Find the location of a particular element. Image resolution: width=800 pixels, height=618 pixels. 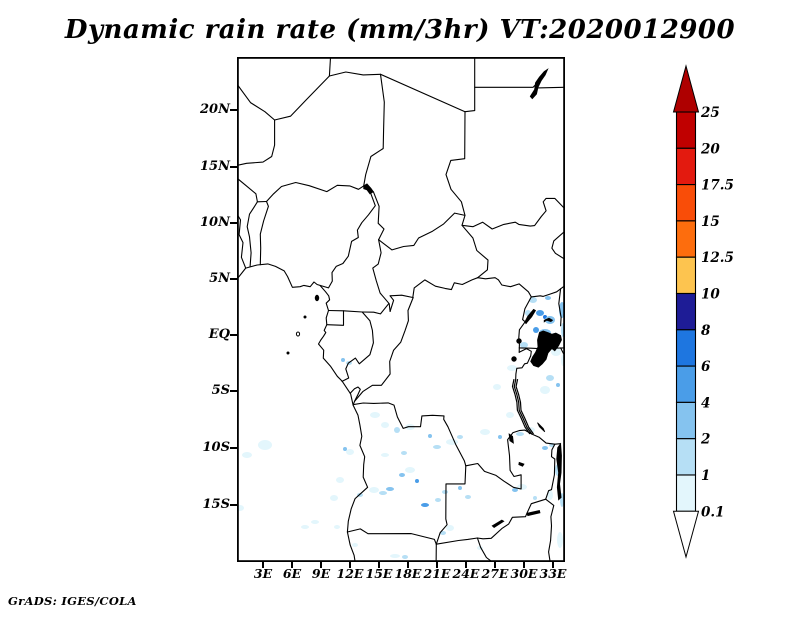

lake-edward is located at coordinates (519, 341).